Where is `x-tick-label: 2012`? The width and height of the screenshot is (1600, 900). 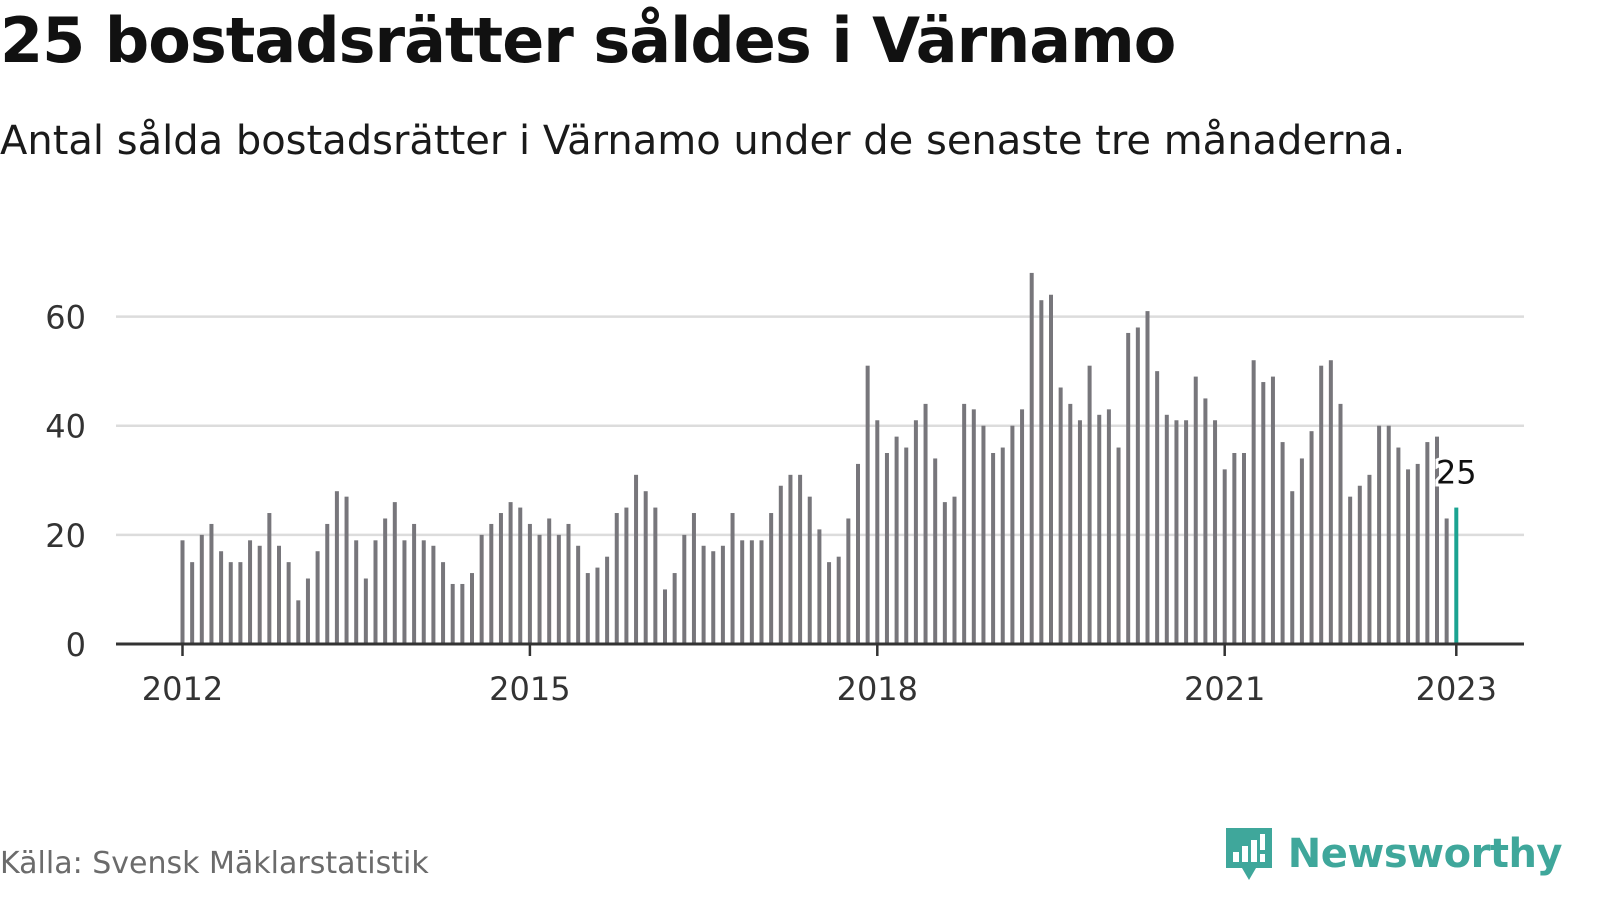
x-tick-label: 2012 is located at coordinates (182, 689).